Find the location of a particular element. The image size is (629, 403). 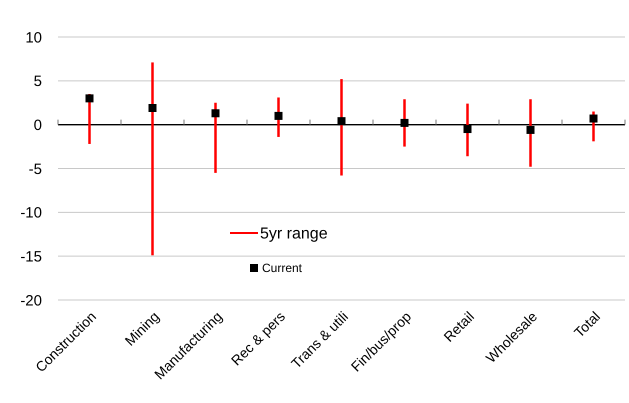

y-tick-label: -5 is located at coordinates (35, 169).